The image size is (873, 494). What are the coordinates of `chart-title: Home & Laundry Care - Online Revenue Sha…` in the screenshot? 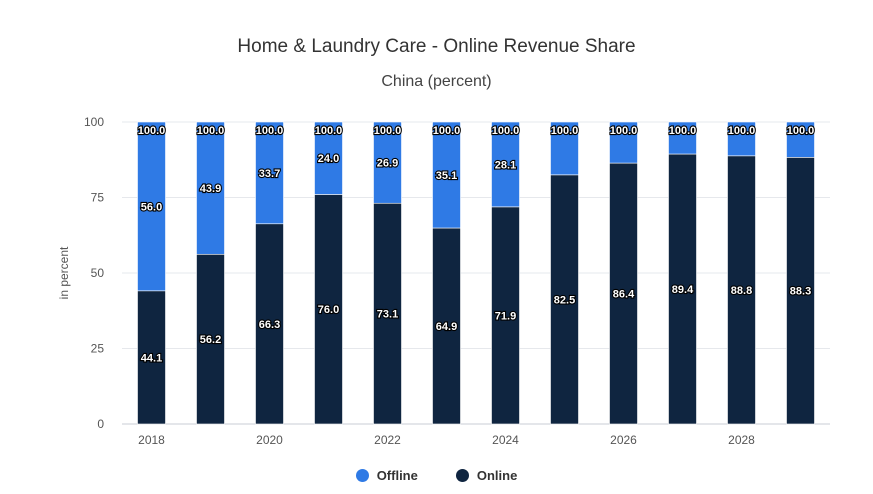 It's located at (436, 46).